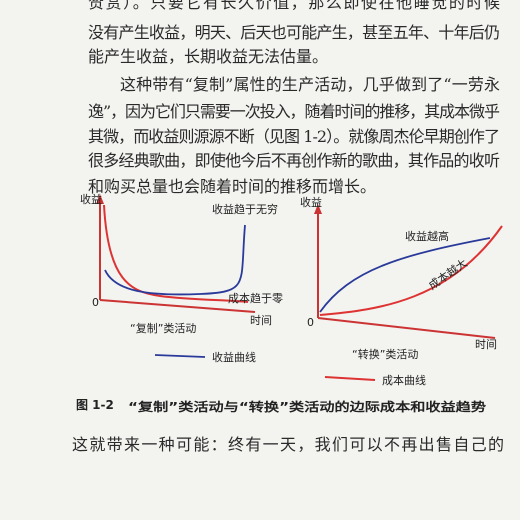 This screenshot has width=520, height=520. Describe the element at coordinates (232, 186) in the screenshot. I see `paragraph-line: 和购买总量也会随着时间的推移而增长。` at that location.